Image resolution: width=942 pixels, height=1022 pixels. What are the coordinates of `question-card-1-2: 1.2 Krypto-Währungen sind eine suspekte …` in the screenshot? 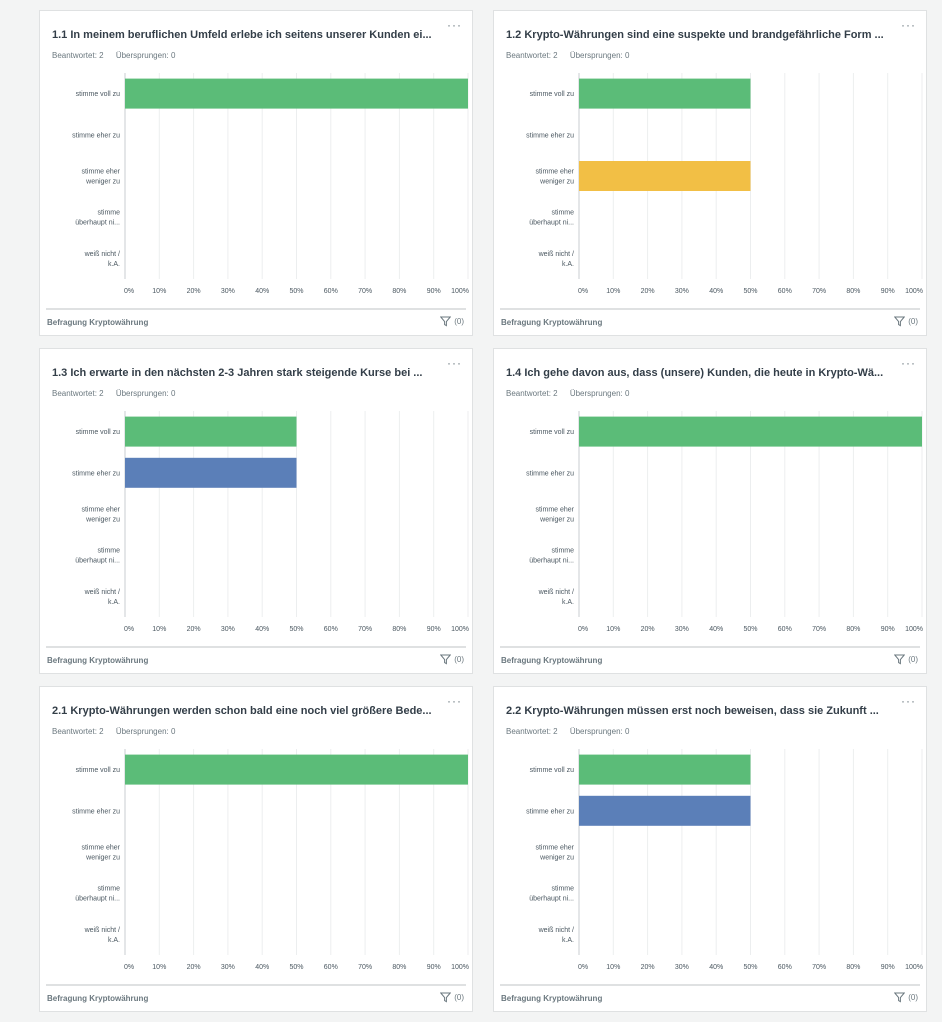 It's located at (710, 173).